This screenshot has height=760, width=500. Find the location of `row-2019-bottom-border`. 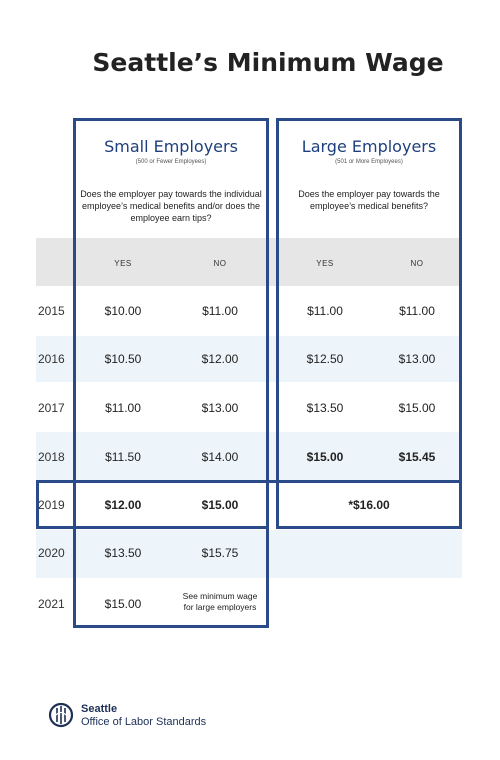

row-2019-bottom-border is located at coordinates (152, 527).